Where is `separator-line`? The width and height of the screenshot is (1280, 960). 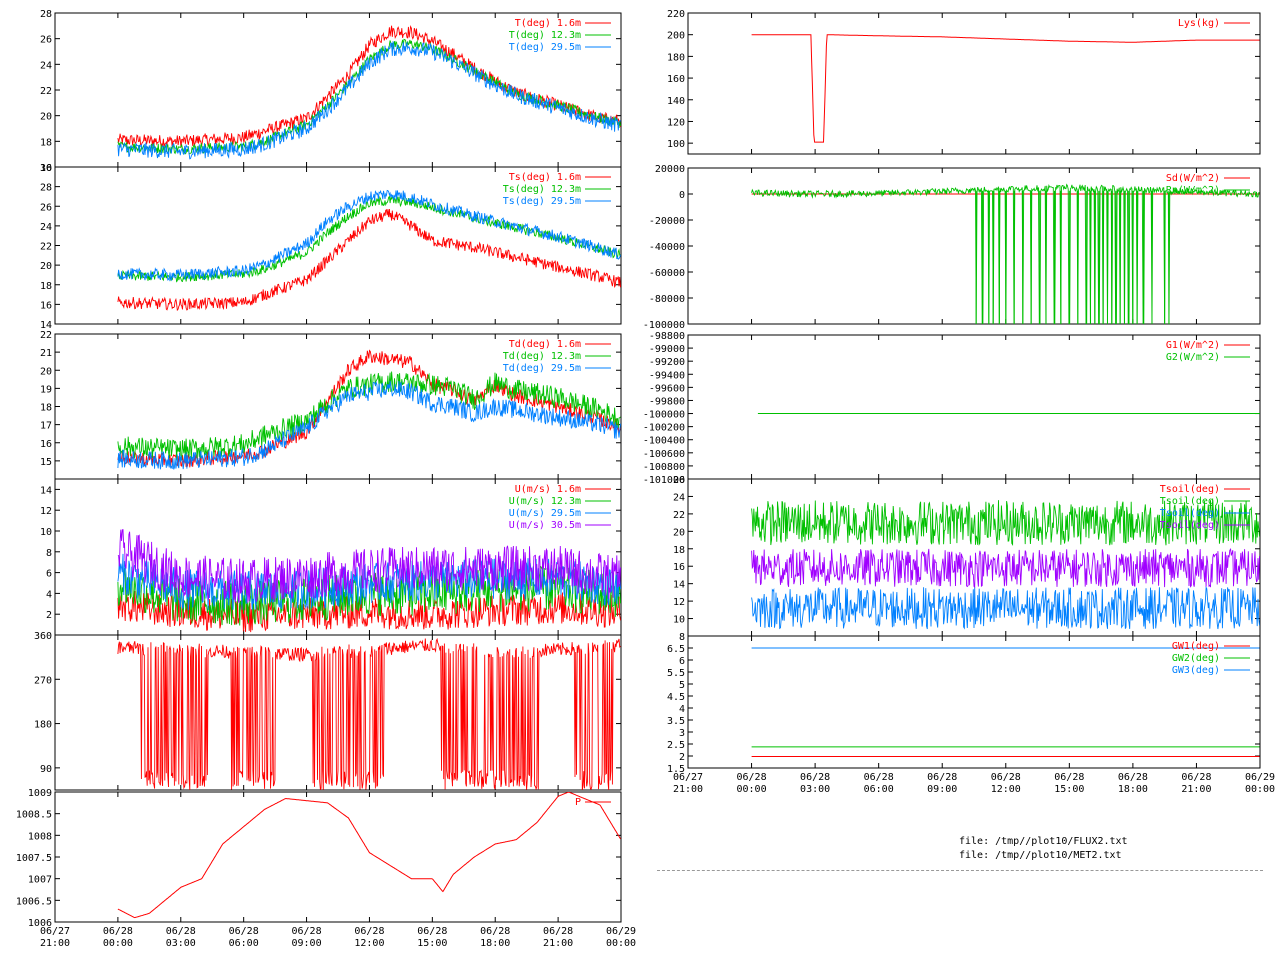 separator-line is located at coordinates (960, 870).